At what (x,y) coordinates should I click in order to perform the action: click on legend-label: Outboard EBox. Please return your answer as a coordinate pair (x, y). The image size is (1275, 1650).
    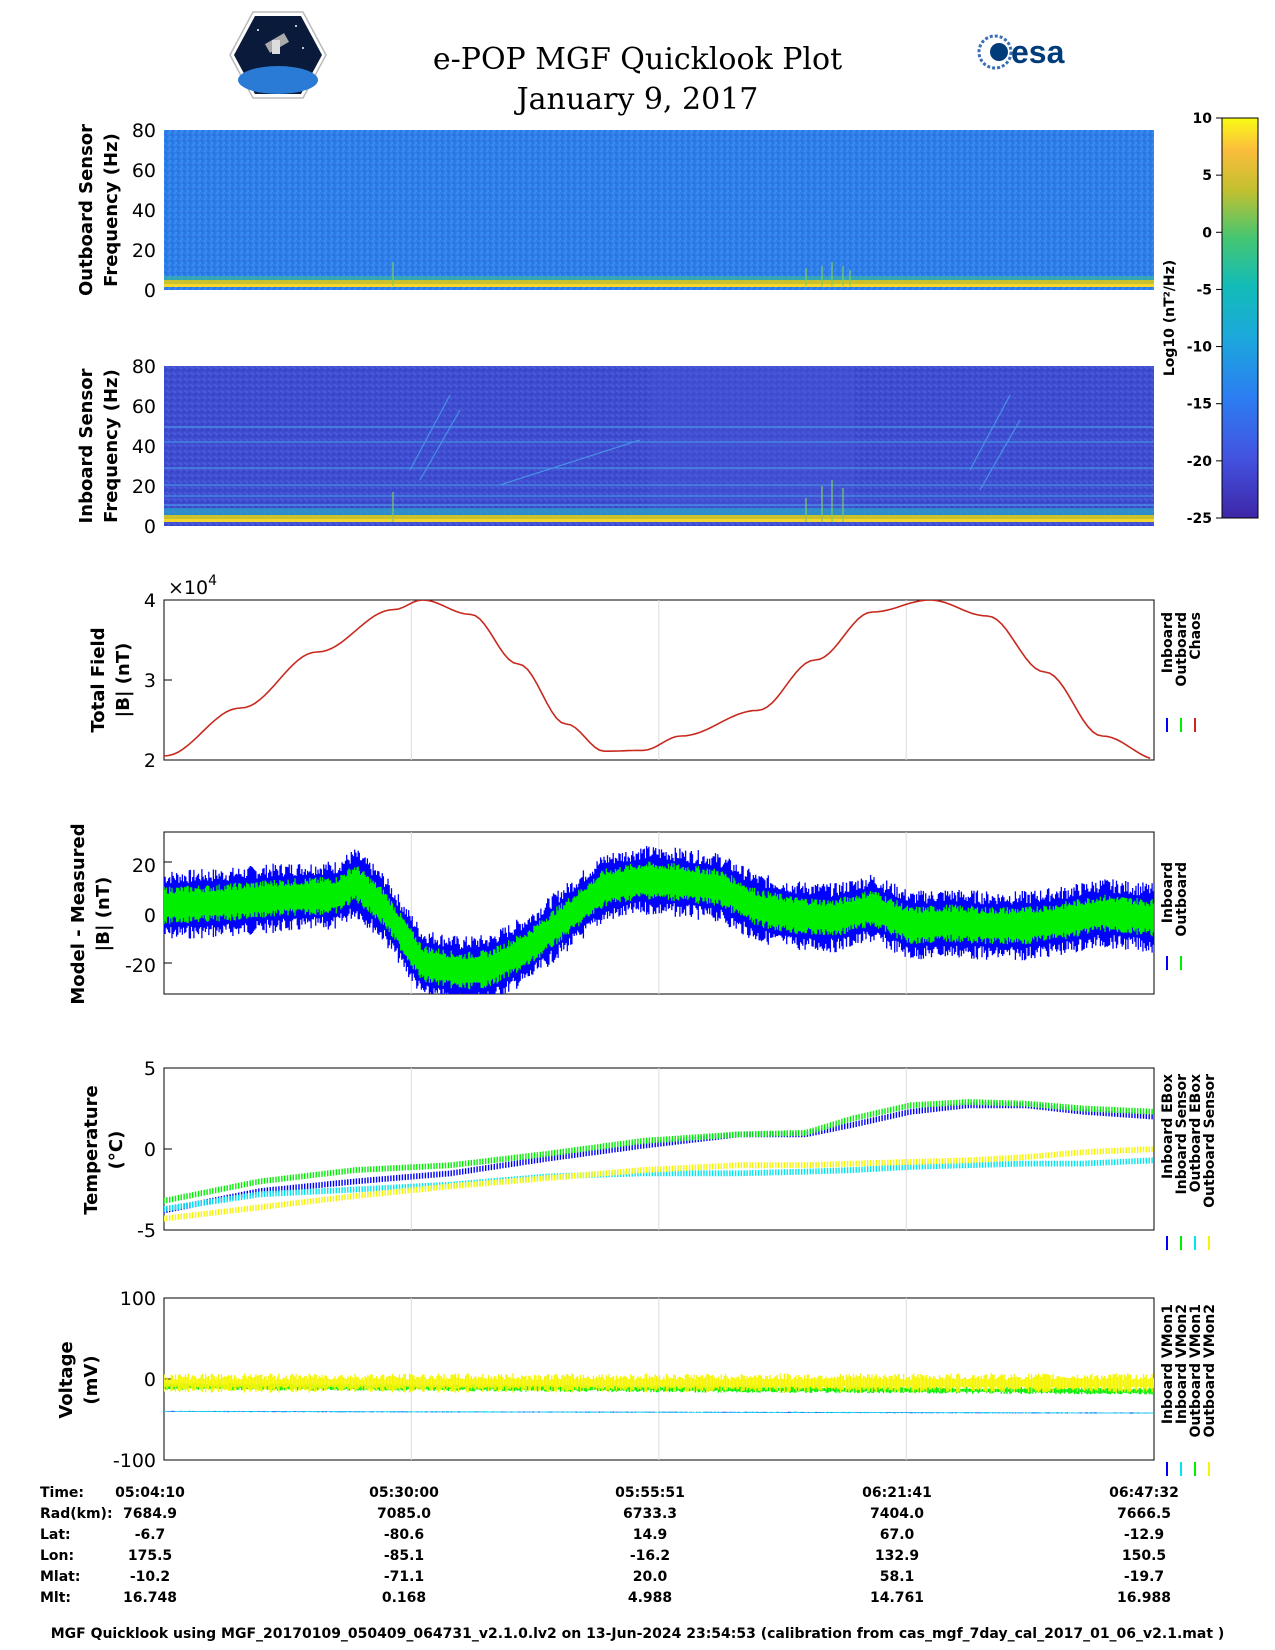
    Looking at the image, I should click on (1196, 1133).